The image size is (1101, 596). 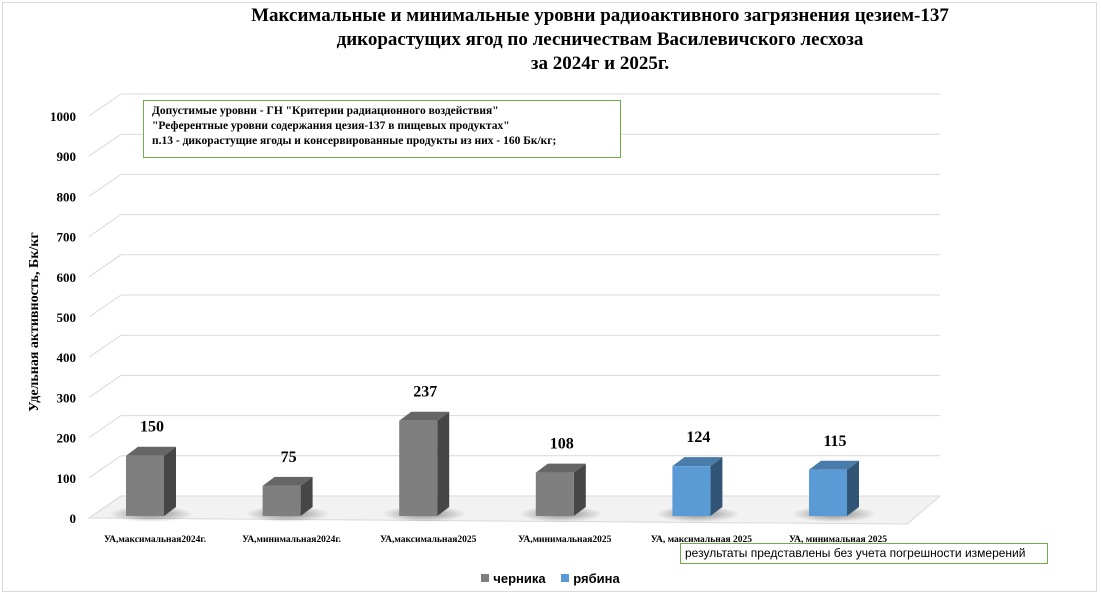 What do you see at coordinates (519, 578) in the screenshot?
I see `legend-label-blueberry: черника` at bounding box center [519, 578].